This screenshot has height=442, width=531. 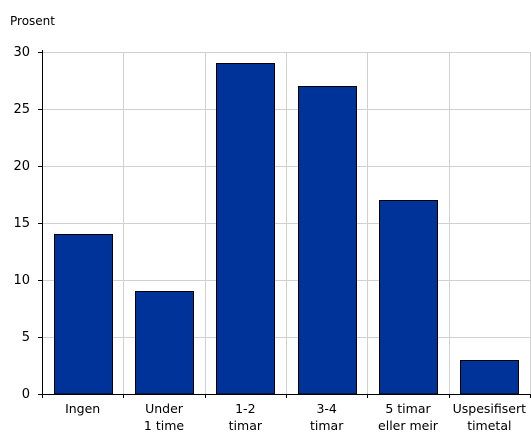 I want to click on y-tick-label: 25, so click(x=21, y=109).